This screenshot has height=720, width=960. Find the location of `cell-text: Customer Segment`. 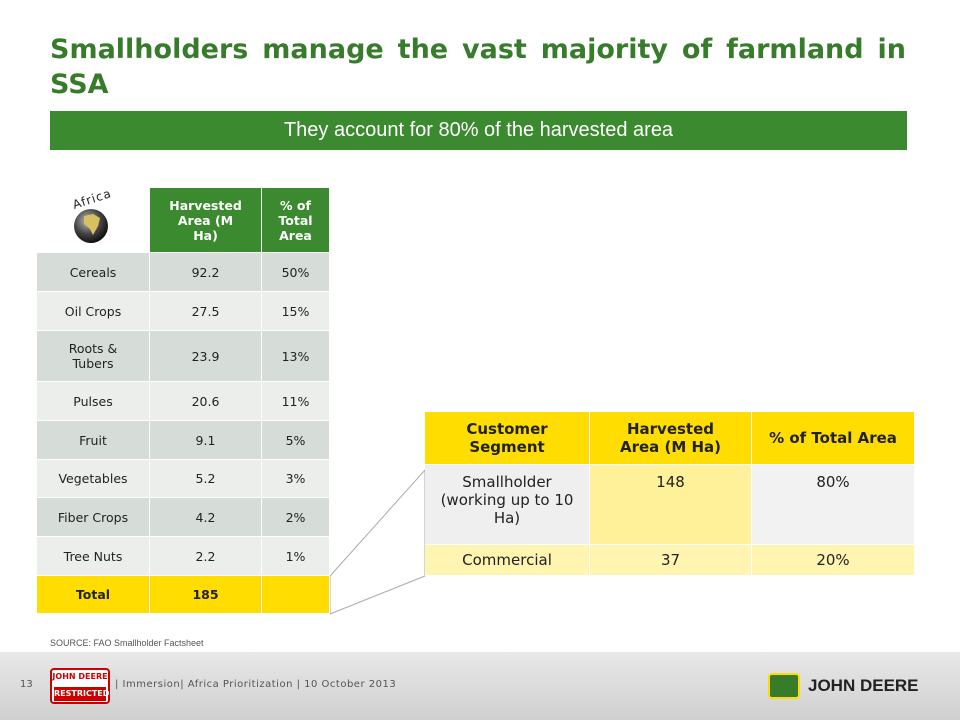

cell-text: Customer Segment is located at coordinates (507, 438).